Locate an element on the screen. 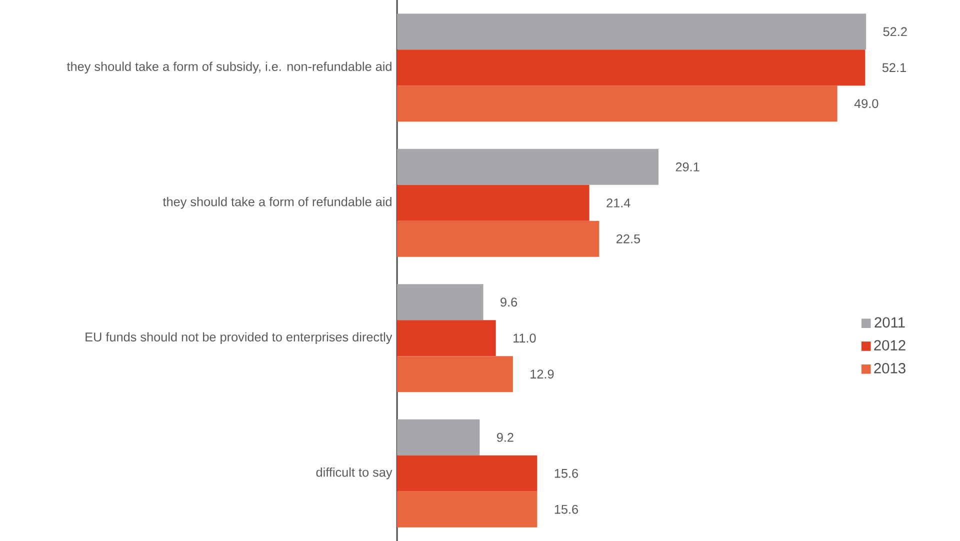  data-label: 12.9 is located at coordinates (542, 374).